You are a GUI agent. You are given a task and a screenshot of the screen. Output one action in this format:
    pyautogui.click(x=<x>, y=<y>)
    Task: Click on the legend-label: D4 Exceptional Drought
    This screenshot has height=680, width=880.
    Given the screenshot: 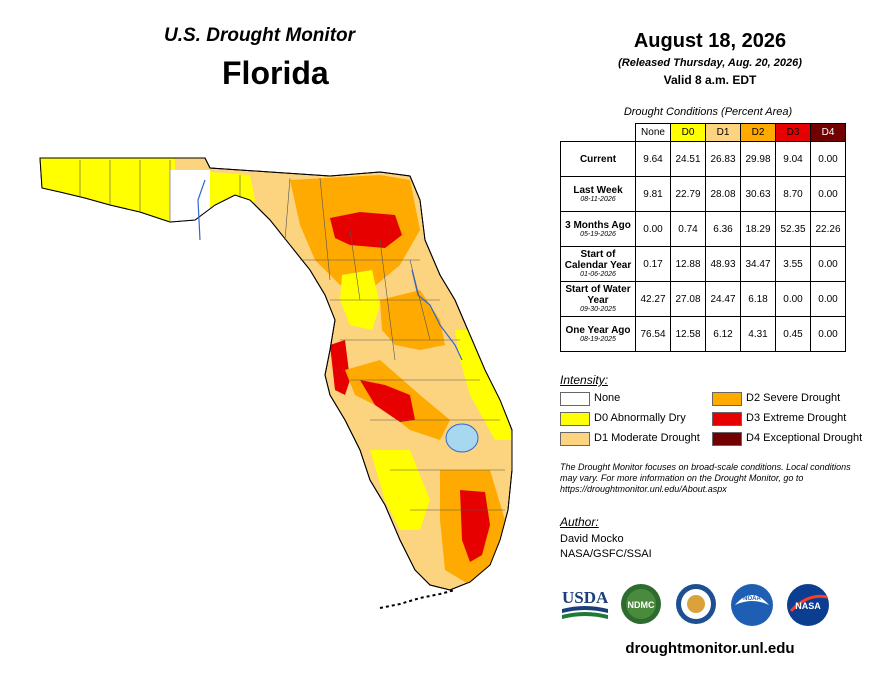 What is the action you would take?
    pyautogui.click(x=804, y=438)
    